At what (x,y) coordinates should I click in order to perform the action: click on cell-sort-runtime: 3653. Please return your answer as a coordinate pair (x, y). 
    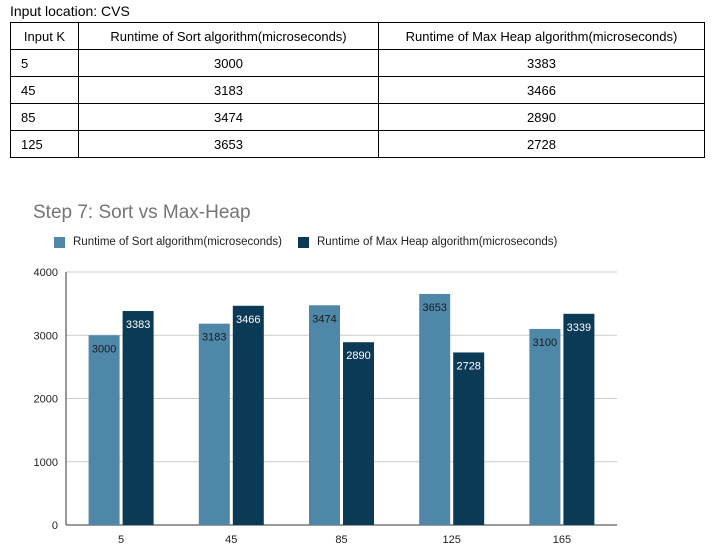
    Looking at the image, I should click on (228, 144).